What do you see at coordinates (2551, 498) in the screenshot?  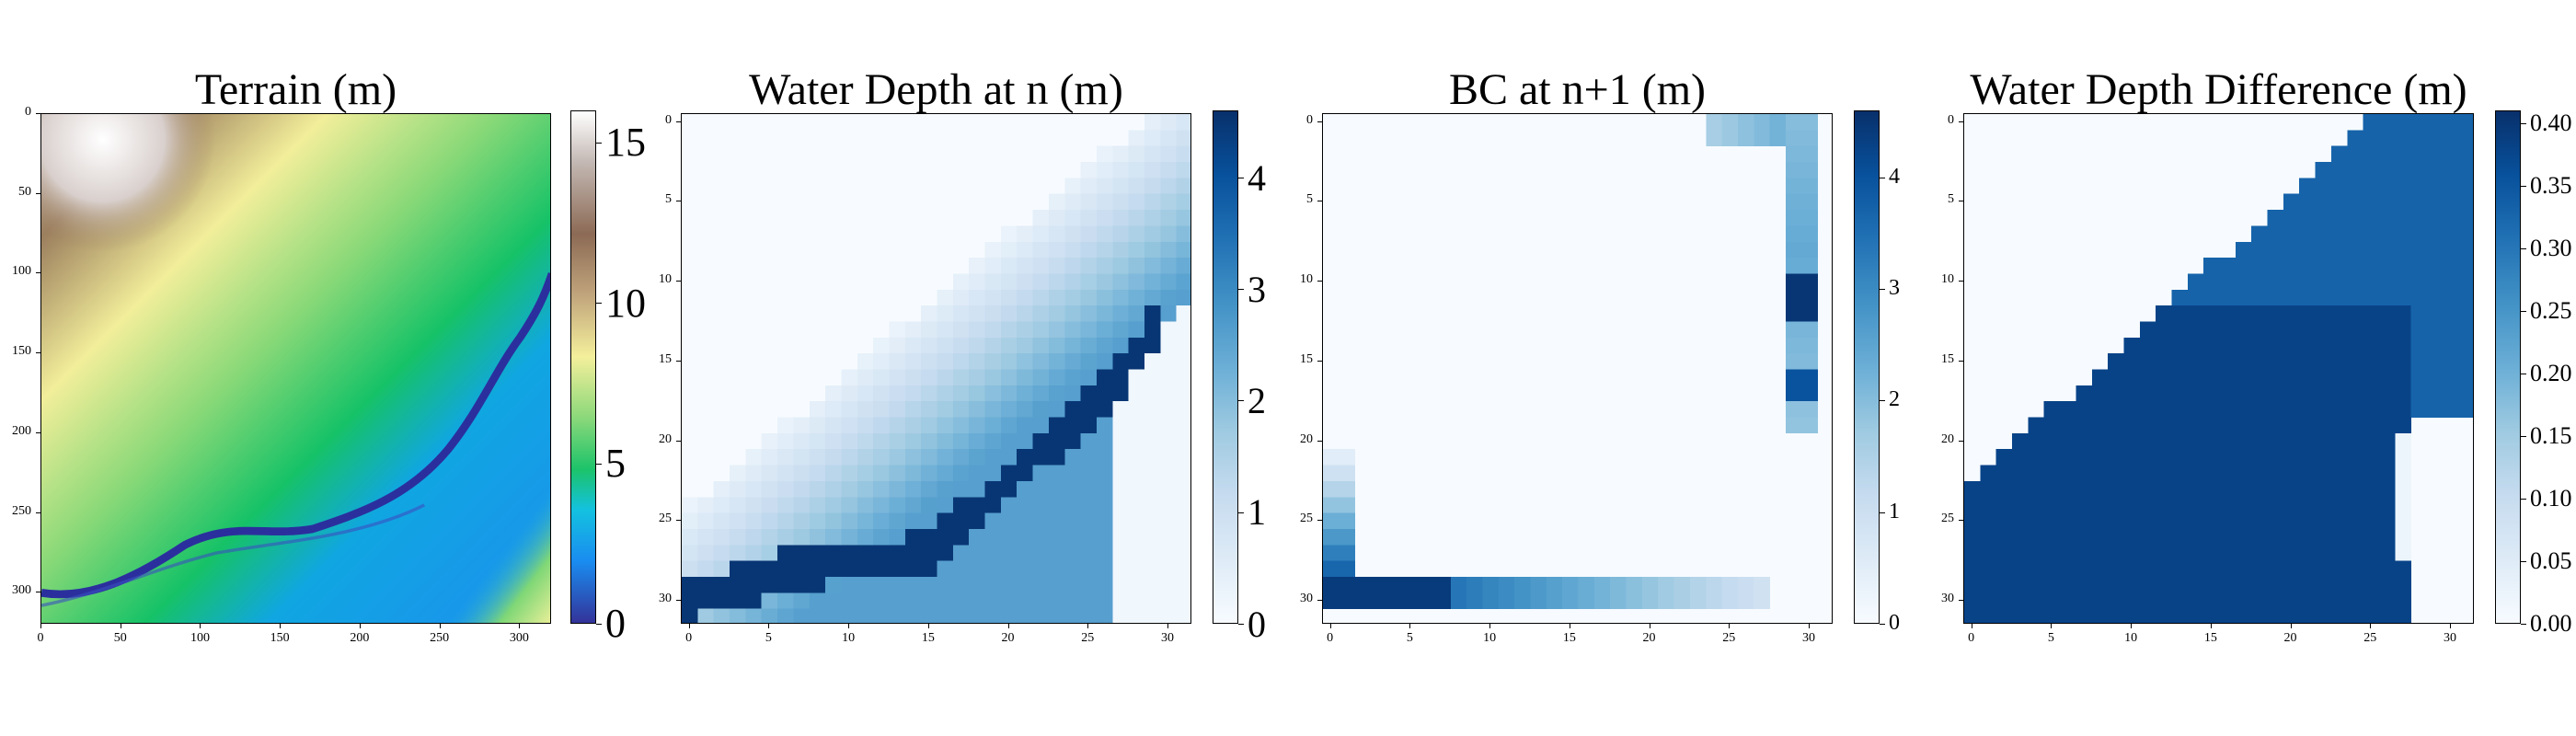 I see `colorbar-tick-label: 0.10` at bounding box center [2551, 498].